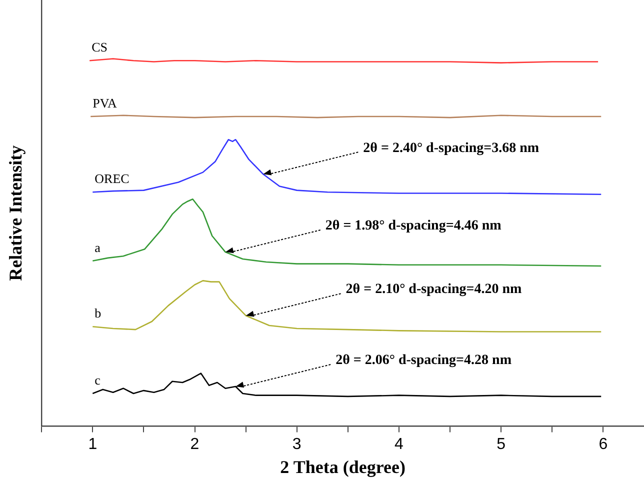 Image resolution: width=644 pixels, height=479 pixels. I want to click on series-label: c, so click(97, 380).